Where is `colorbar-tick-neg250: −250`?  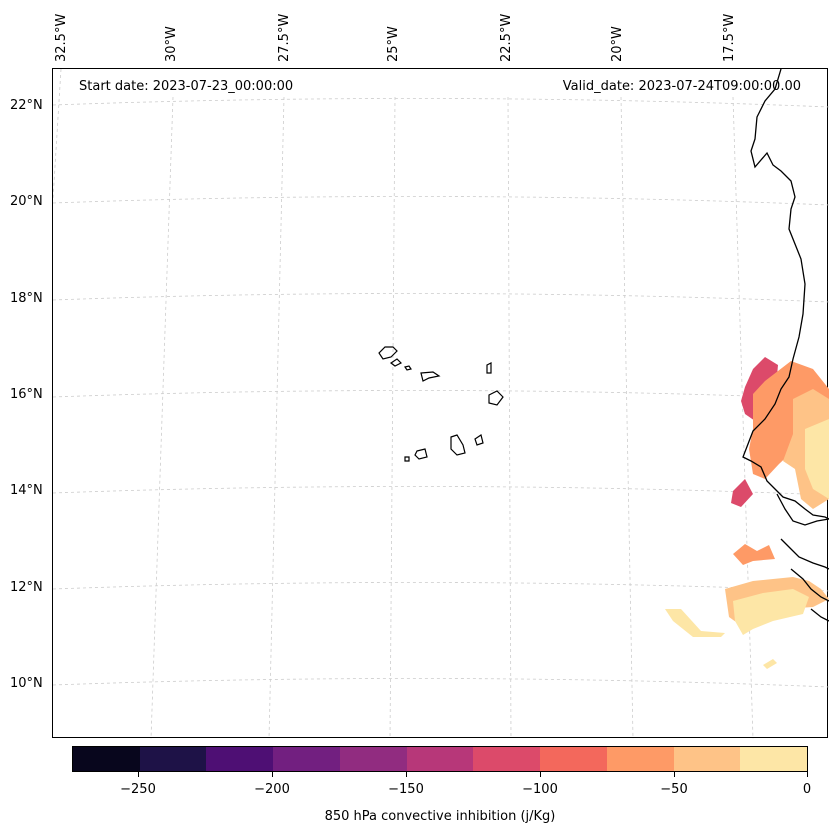
colorbar-tick-neg250: −250 is located at coordinates (138, 789).